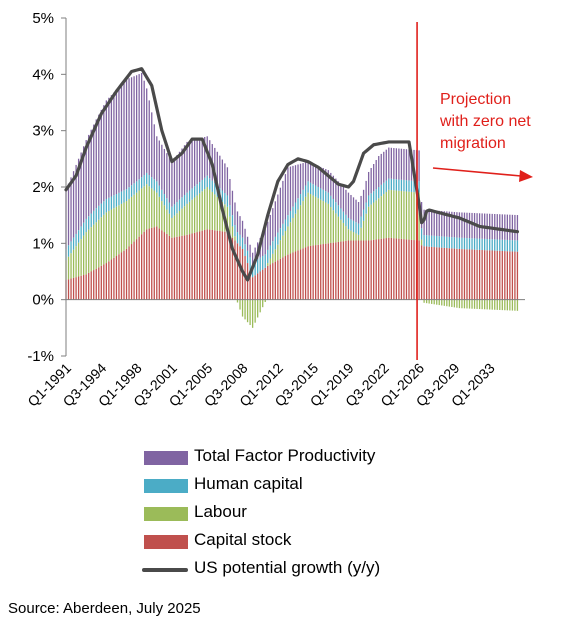 The image size is (562, 624). What do you see at coordinates (485, 121) in the screenshot?
I see `annotation-text: with zero net` at bounding box center [485, 121].